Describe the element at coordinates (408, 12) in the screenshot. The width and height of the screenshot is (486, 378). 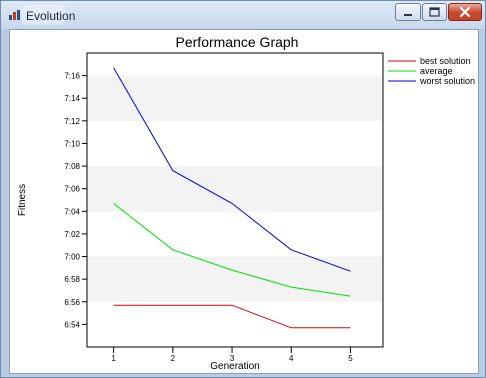
I see `minimize-button` at that location.